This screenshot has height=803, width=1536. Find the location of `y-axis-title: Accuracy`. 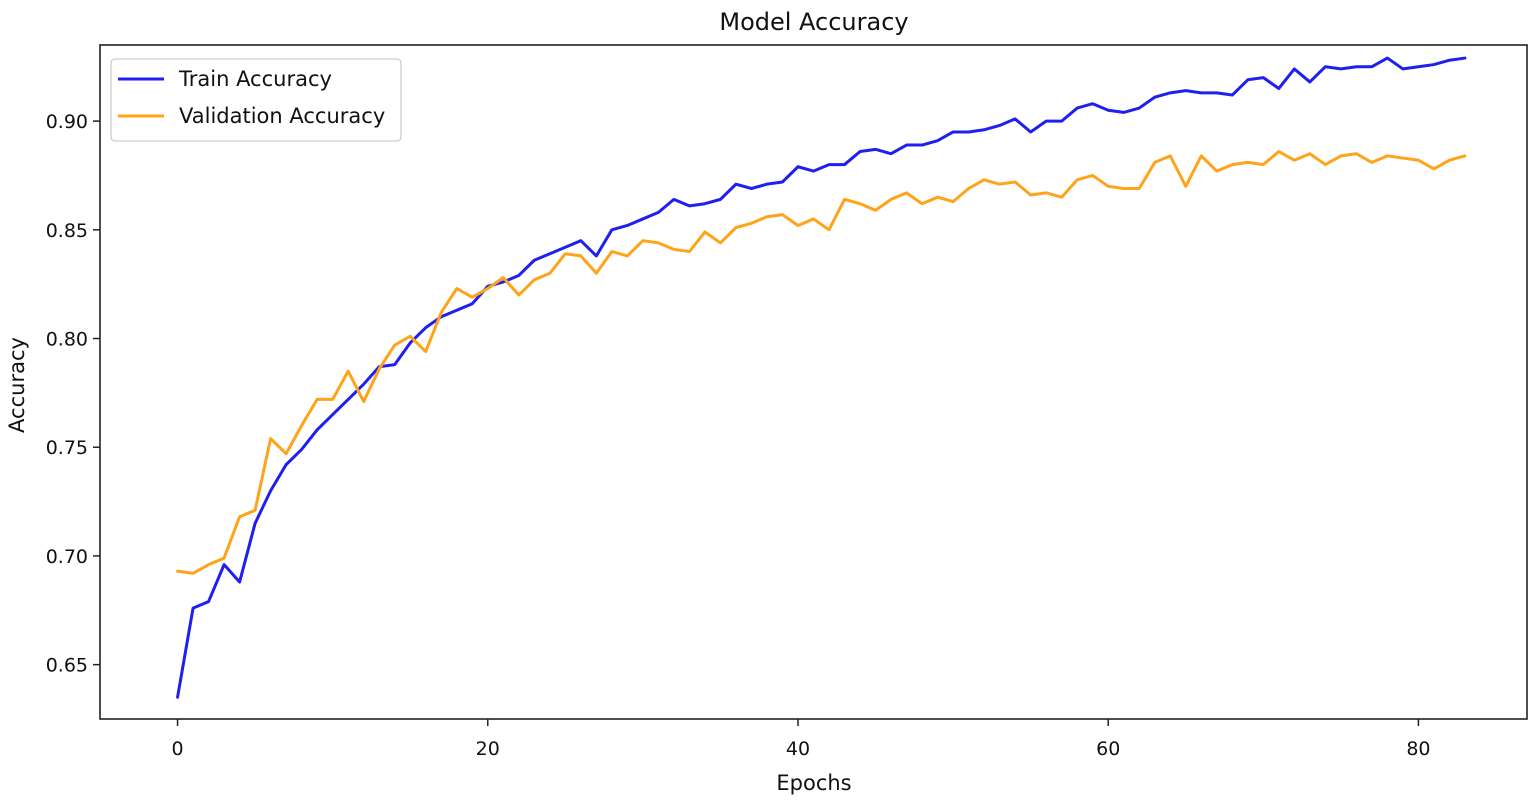

y-axis-title: Accuracy is located at coordinates (17, 385).